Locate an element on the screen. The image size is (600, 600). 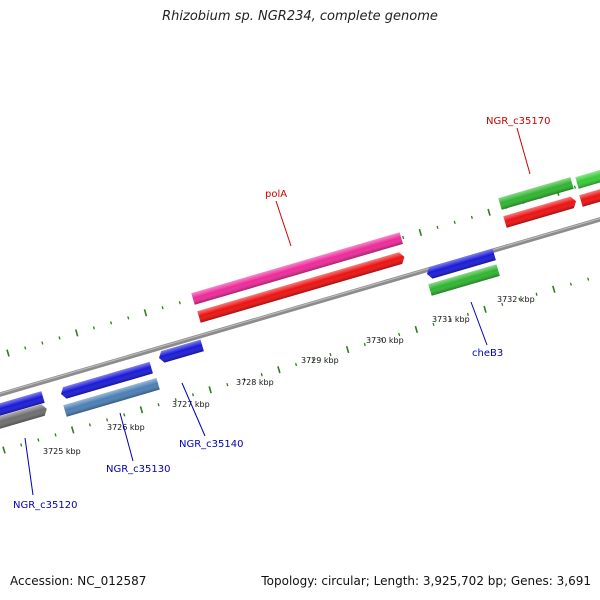
scale-label: 3726 kbp is located at coordinates (126, 427).